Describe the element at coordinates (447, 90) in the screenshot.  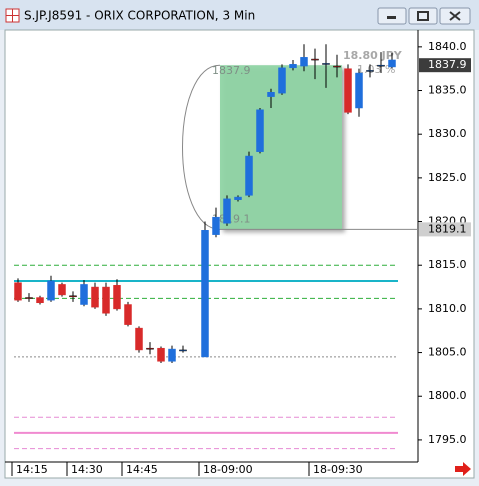
I see `y-tick-label: 1835.0` at that location.